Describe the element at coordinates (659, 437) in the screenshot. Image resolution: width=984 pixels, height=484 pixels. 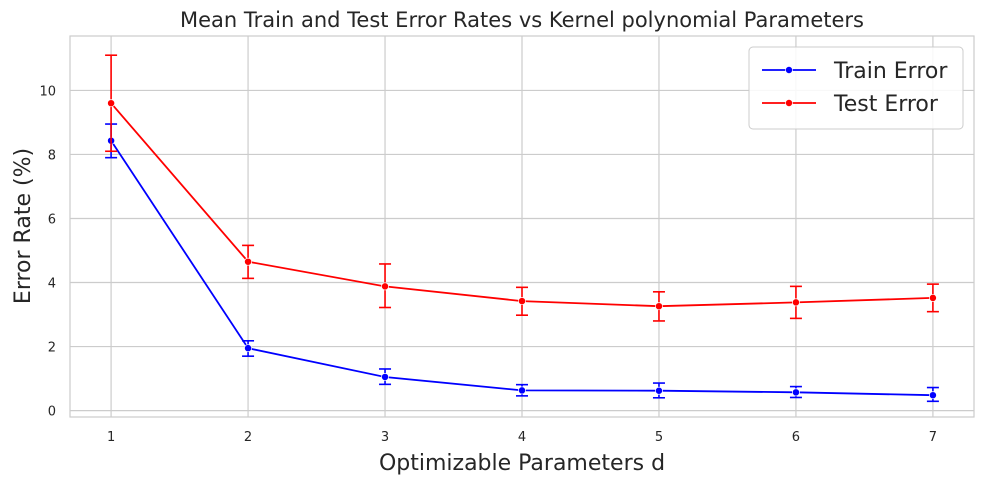
I see `x-tick-label: 5` at that location.